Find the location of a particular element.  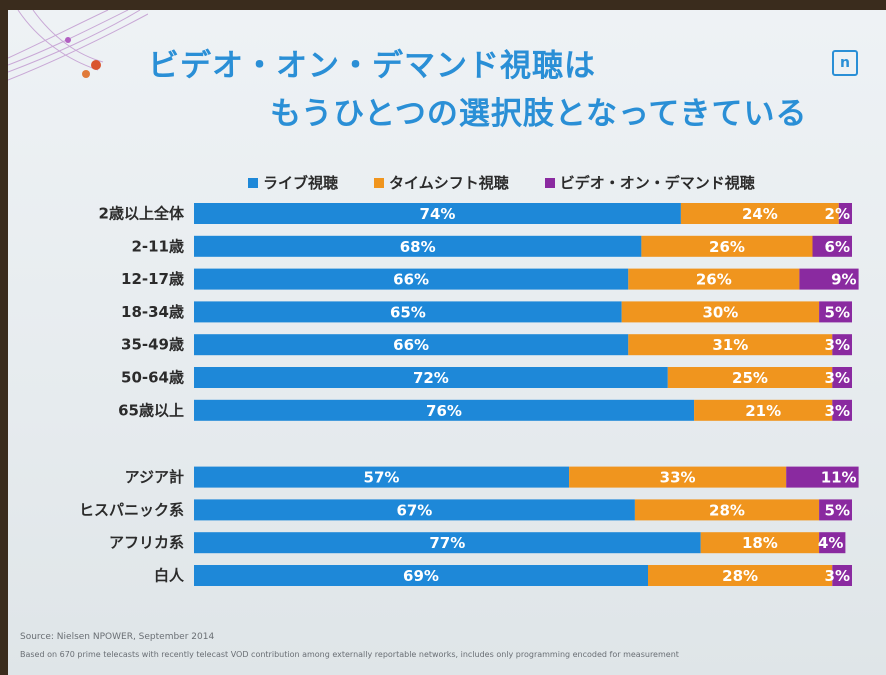

category-label: 2歳以上全体 is located at coordinates (142, 214).